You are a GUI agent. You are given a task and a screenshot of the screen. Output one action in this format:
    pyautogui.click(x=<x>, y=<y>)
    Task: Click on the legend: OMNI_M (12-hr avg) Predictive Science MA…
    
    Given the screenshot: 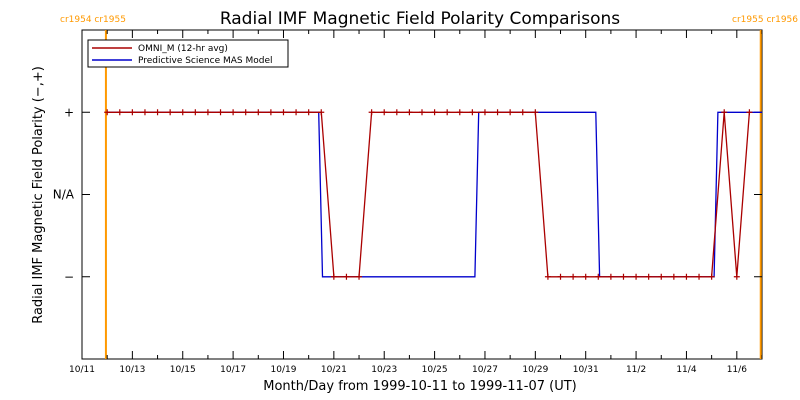 What is the action you would take?
    pyautogui.click(x=188, y=53)
    